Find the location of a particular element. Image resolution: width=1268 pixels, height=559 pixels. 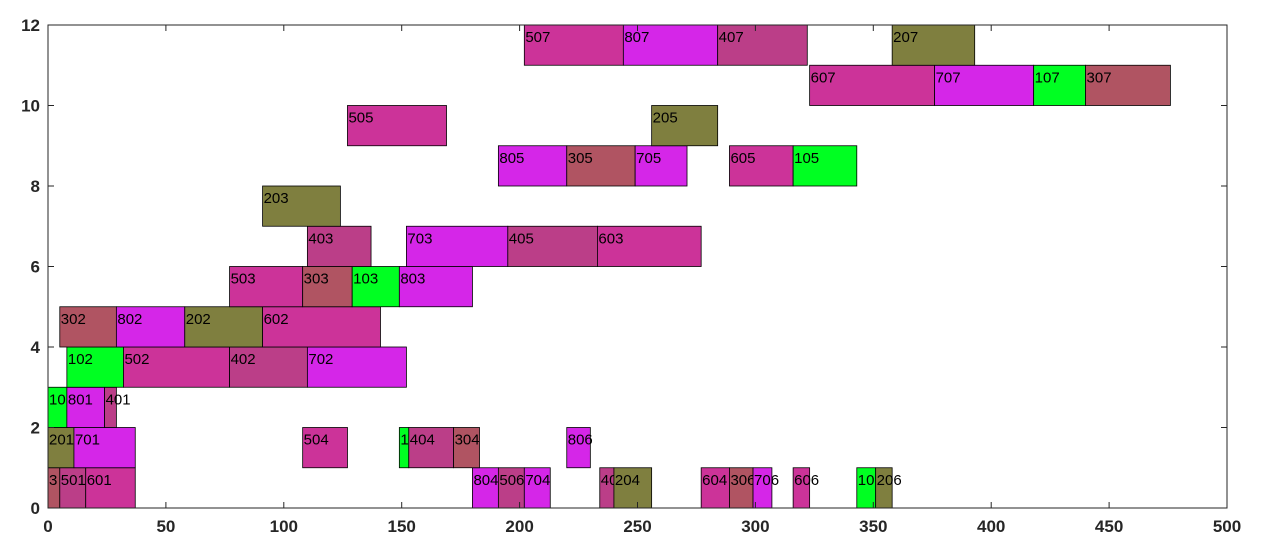

x-tick-label: 50 is located at coordinates (165, 526).